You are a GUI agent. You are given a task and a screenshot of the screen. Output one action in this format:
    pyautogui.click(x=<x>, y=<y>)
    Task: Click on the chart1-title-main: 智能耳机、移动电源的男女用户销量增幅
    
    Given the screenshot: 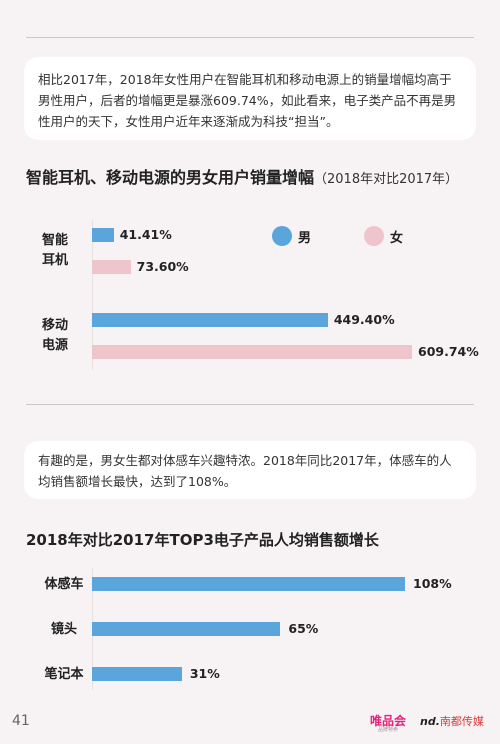 What is the action you would take?
    pyautogui.click(x=170, y=177)
    